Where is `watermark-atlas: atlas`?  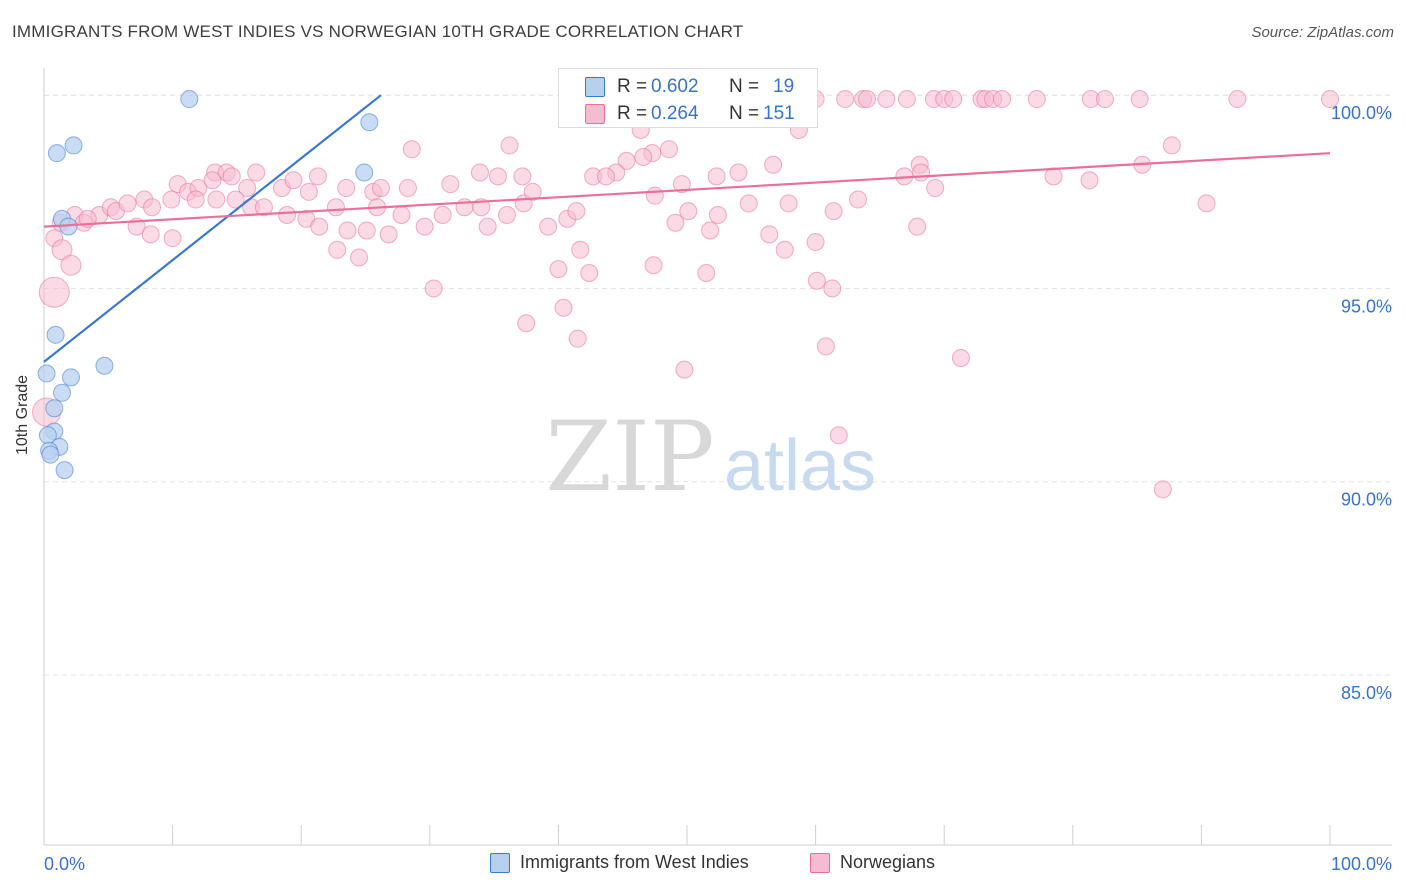
watermark-atlas: atlas is located at coordinates (800, 466).